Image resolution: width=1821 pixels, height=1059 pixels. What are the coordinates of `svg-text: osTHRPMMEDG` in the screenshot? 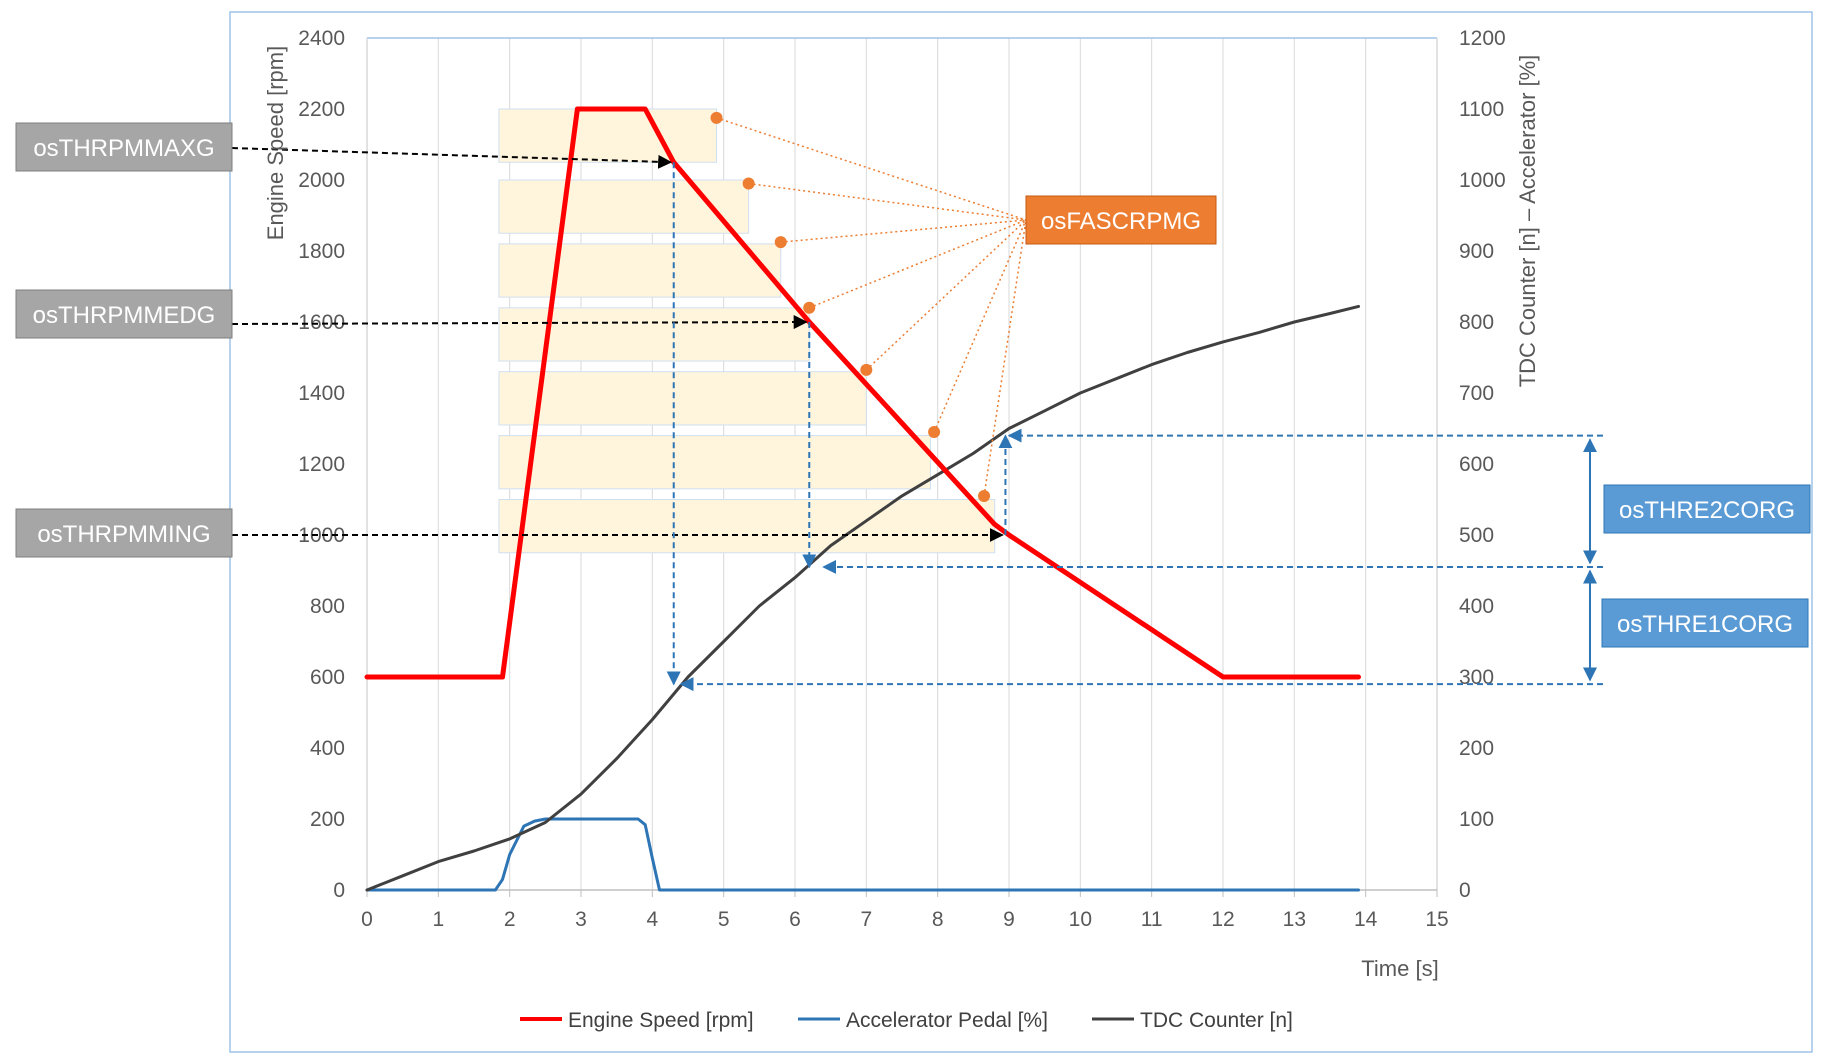 It's located at (124, 315).